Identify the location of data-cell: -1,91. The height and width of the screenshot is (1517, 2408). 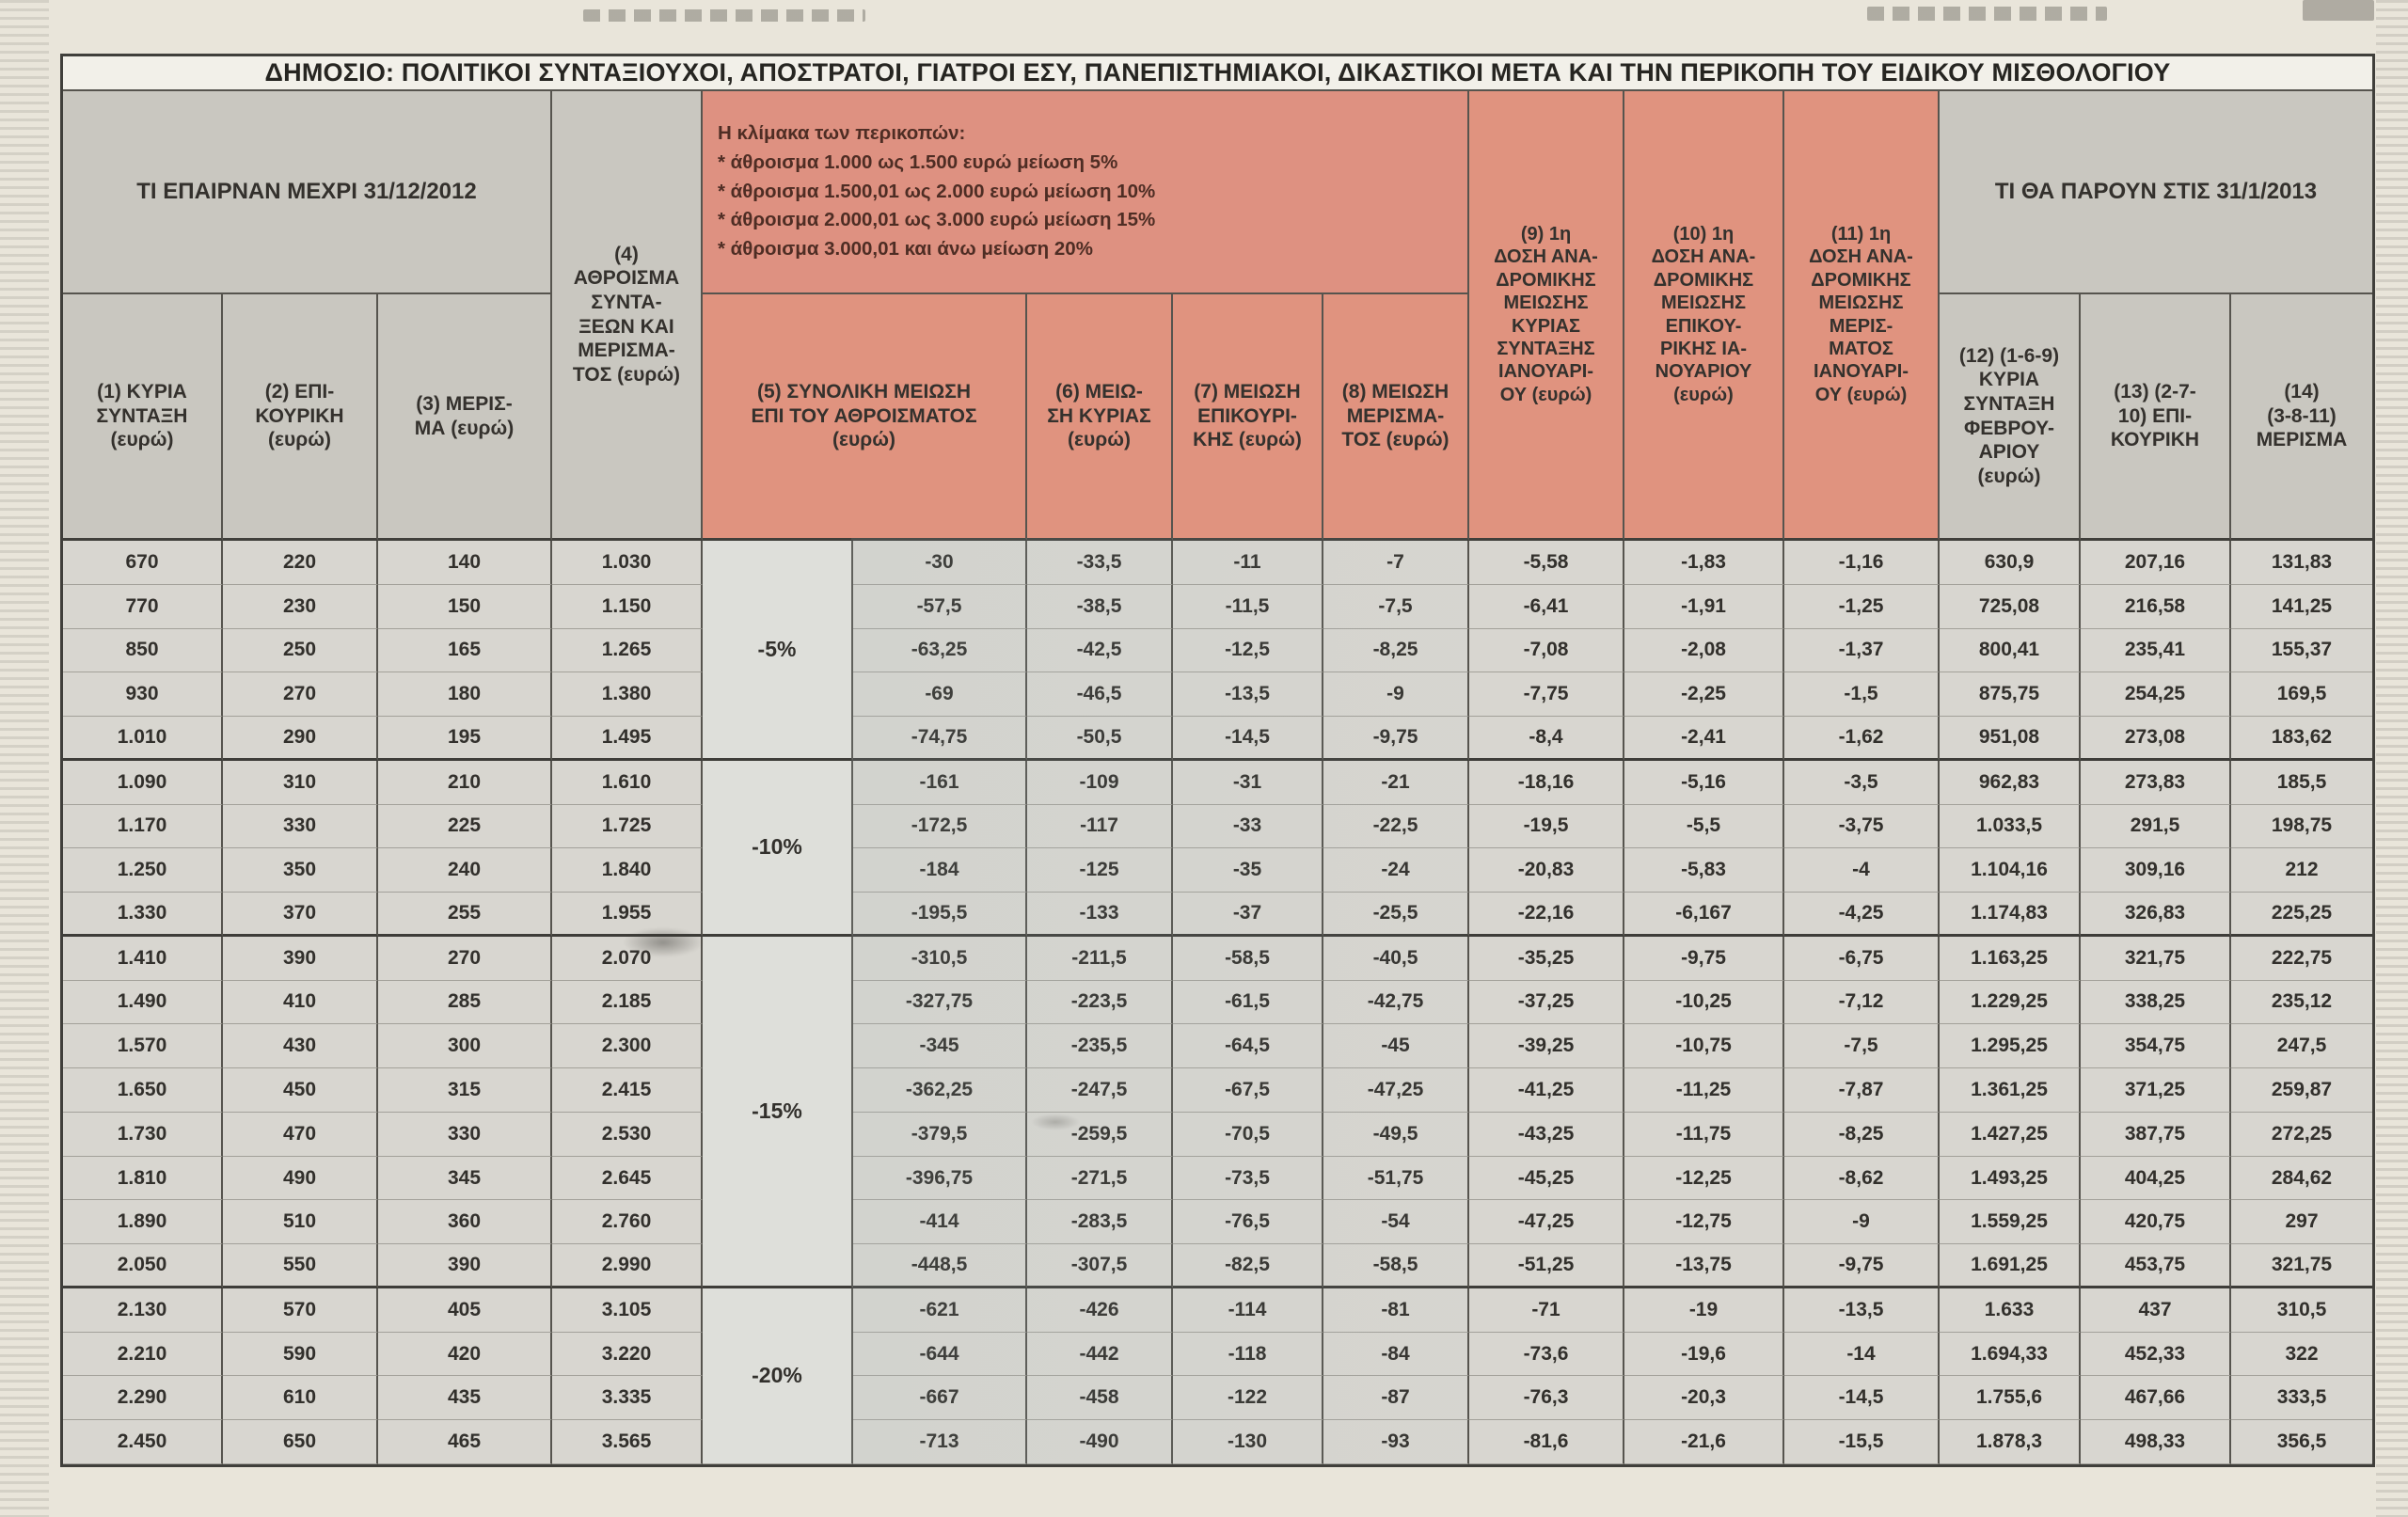
(1704, 606).